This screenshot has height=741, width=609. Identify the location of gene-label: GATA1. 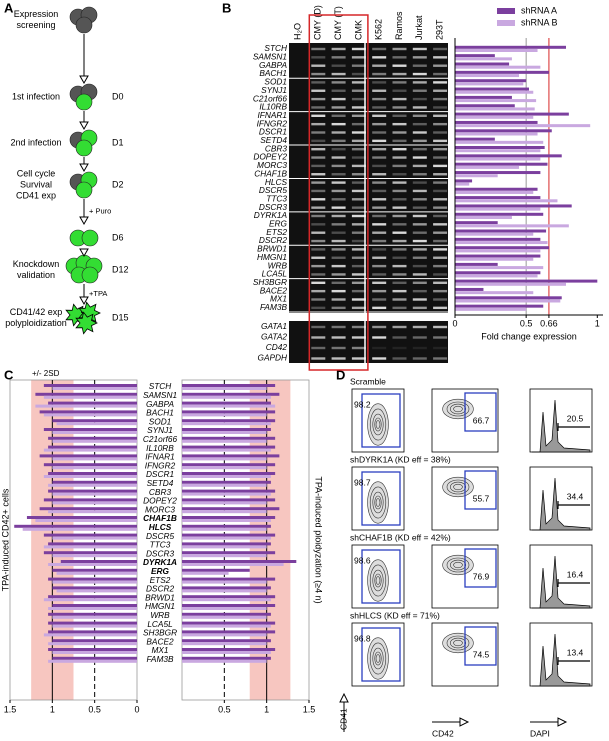
(274, 326).